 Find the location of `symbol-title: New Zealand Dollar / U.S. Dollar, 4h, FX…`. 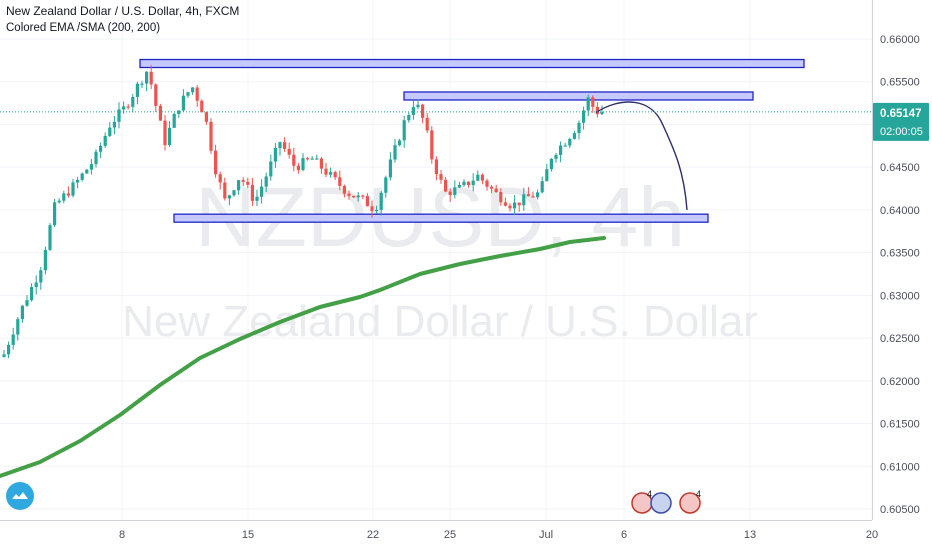

symbol-title: New Zealand Dollar / U.S. Dollar, 4h, FX… is located at coordinates (123, 11).